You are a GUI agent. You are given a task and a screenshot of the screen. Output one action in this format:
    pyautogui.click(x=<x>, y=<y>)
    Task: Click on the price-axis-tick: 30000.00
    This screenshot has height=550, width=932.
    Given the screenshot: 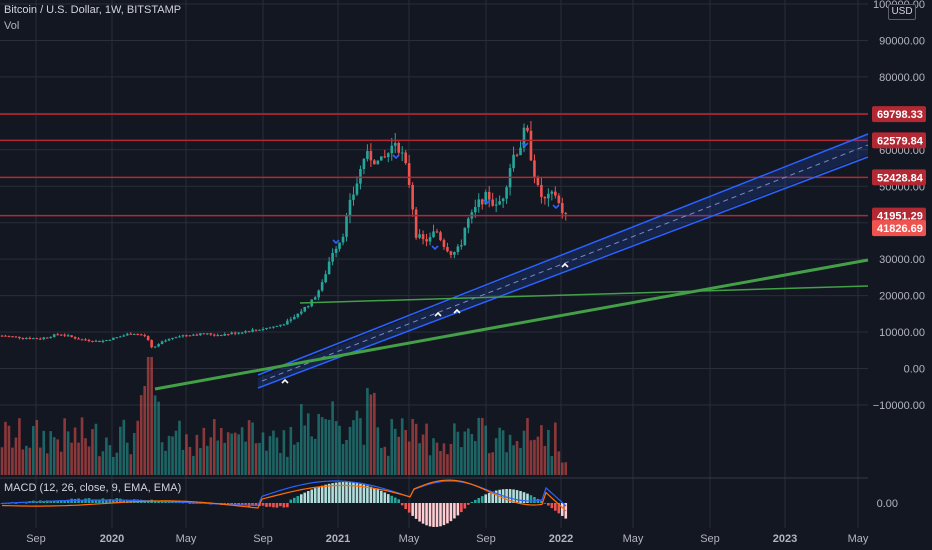 What is the action you would take?
    pyautogui.click(x=902, y=260)
    